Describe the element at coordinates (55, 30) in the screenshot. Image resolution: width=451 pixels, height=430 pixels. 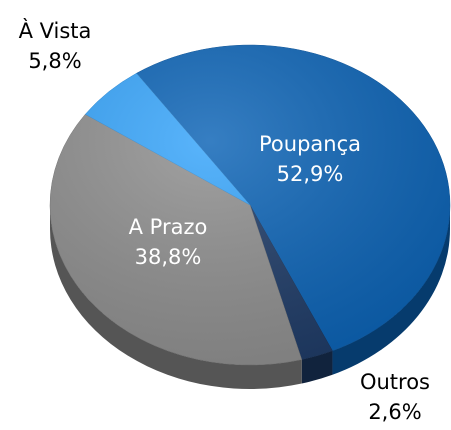
I see `slice-label: À Vista` at that location.